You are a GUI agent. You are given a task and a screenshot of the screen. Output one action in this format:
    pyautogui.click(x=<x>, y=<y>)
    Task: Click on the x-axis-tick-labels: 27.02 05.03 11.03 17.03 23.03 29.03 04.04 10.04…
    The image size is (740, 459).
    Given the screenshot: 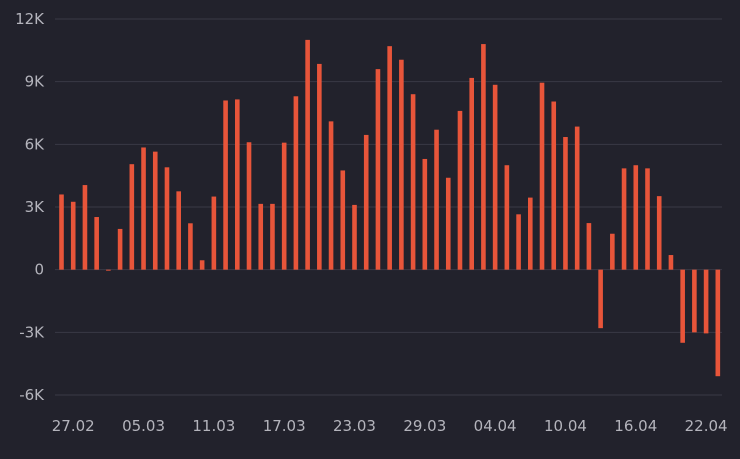 What is the action you would take?
    pyautogui.click(x=390, y=426)
    